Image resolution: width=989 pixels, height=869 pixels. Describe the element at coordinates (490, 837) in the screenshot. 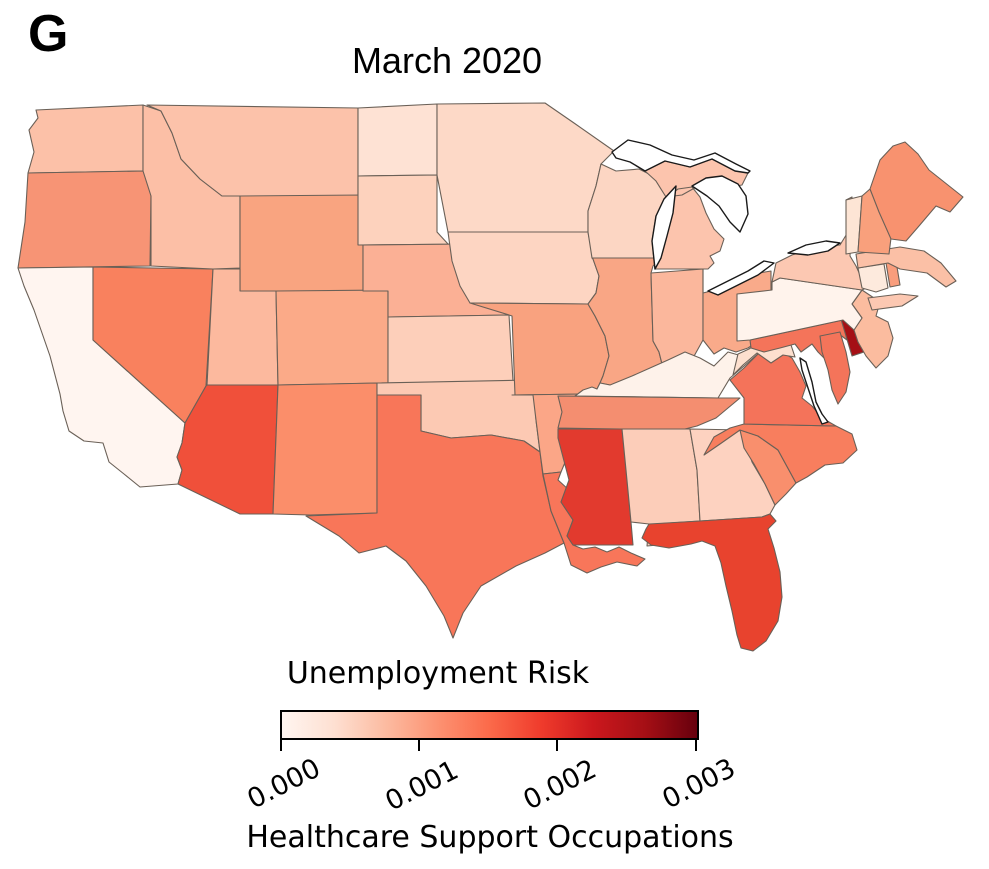

I see `colorbar-axis-label: Healthcare Support Occupations` at that location.